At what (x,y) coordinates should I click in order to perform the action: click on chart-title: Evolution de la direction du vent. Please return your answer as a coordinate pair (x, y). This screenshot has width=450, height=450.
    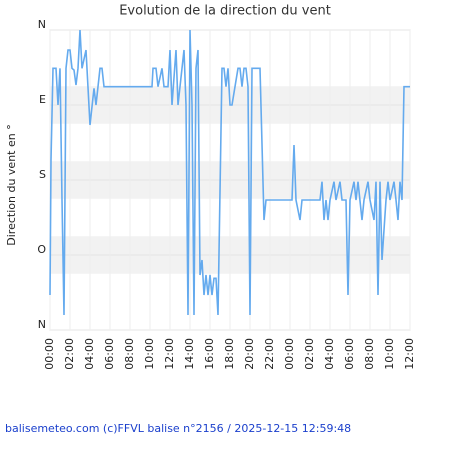
    Looking at the image, I should click on (225, 11).